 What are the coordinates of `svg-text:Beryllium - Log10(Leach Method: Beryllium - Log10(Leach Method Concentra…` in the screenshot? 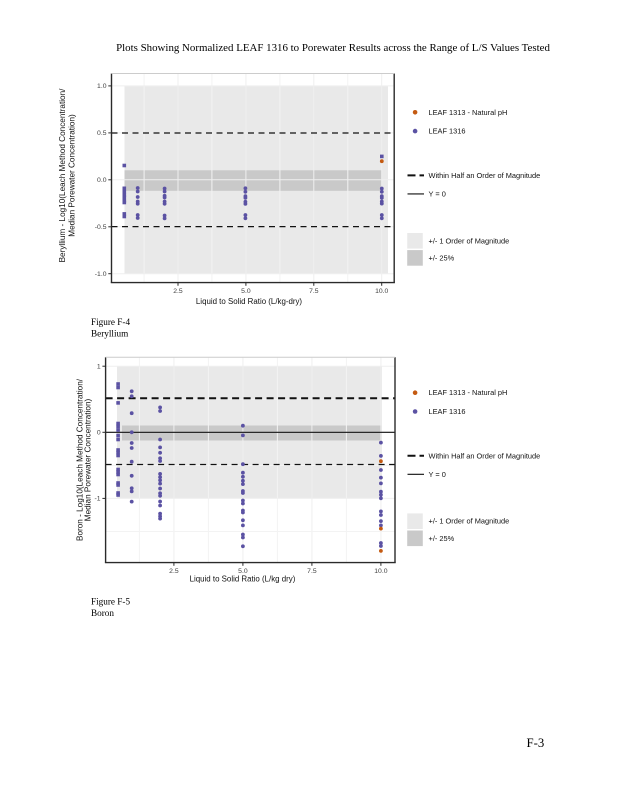 It's located at (62, 175).